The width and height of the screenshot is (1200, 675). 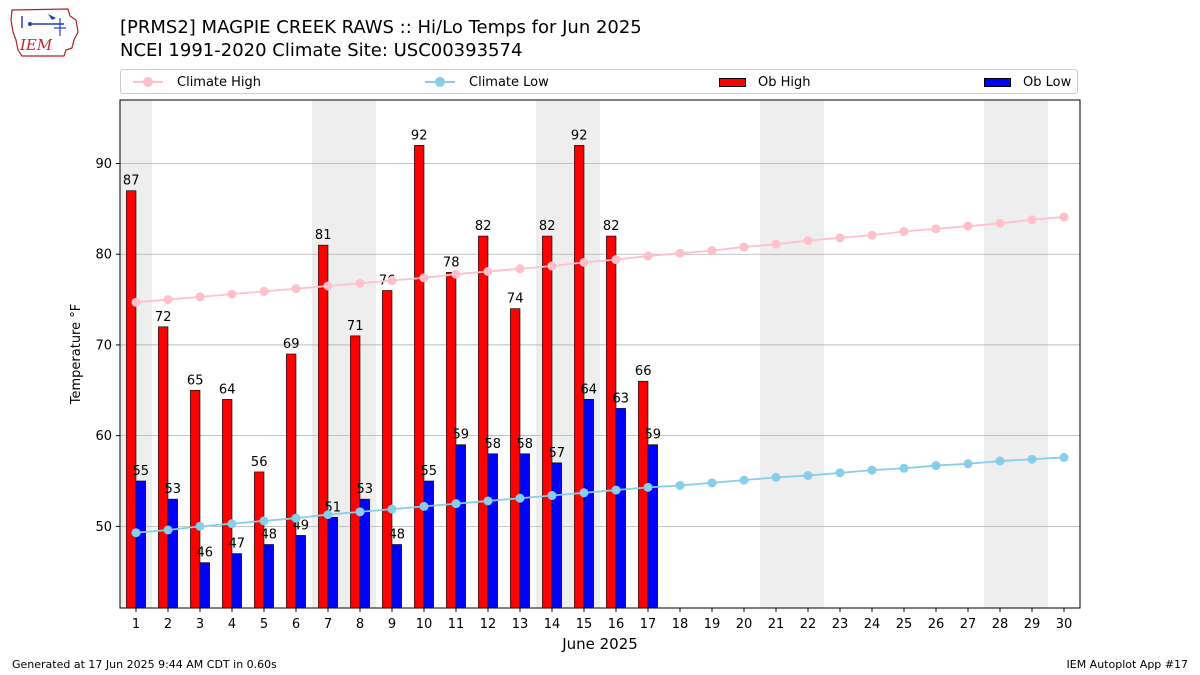 What do you see at coordinates (232, 624) in the screenshot?
I see `x-tick-label: 4` at bounding box center [232, 624].